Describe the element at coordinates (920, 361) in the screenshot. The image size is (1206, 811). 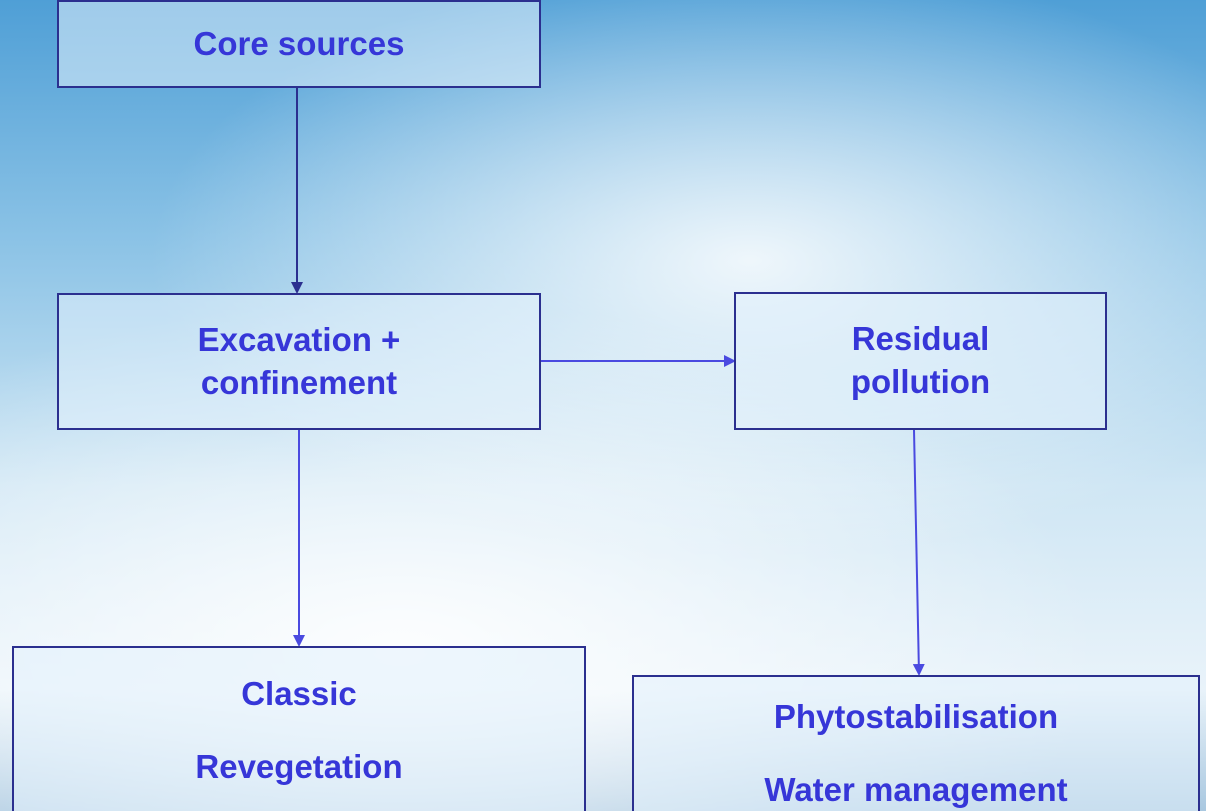
I see `node: Residual pollution` at that location.